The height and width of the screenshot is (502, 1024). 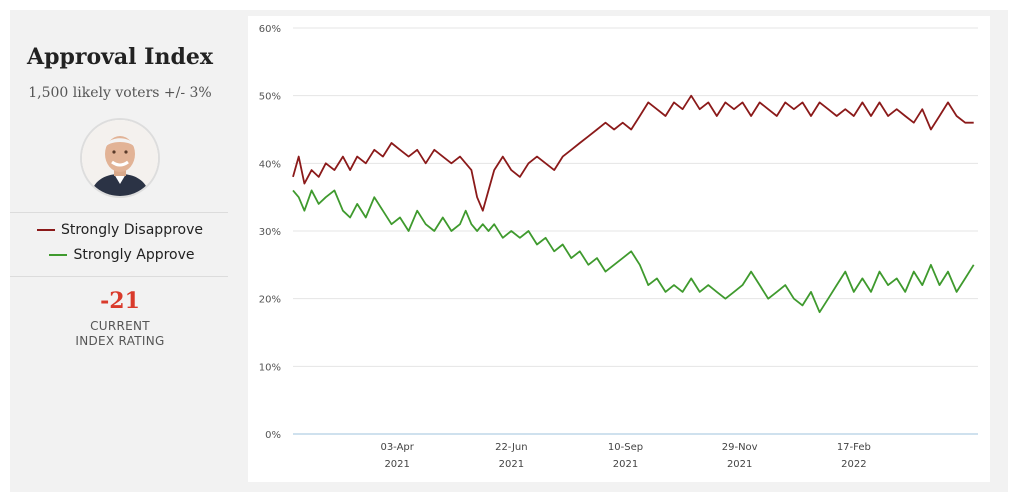 What do you see at coordinates (58, 255) in the screenshot?
I see `legend-swatch-approve` at bounding box center [58, 255].